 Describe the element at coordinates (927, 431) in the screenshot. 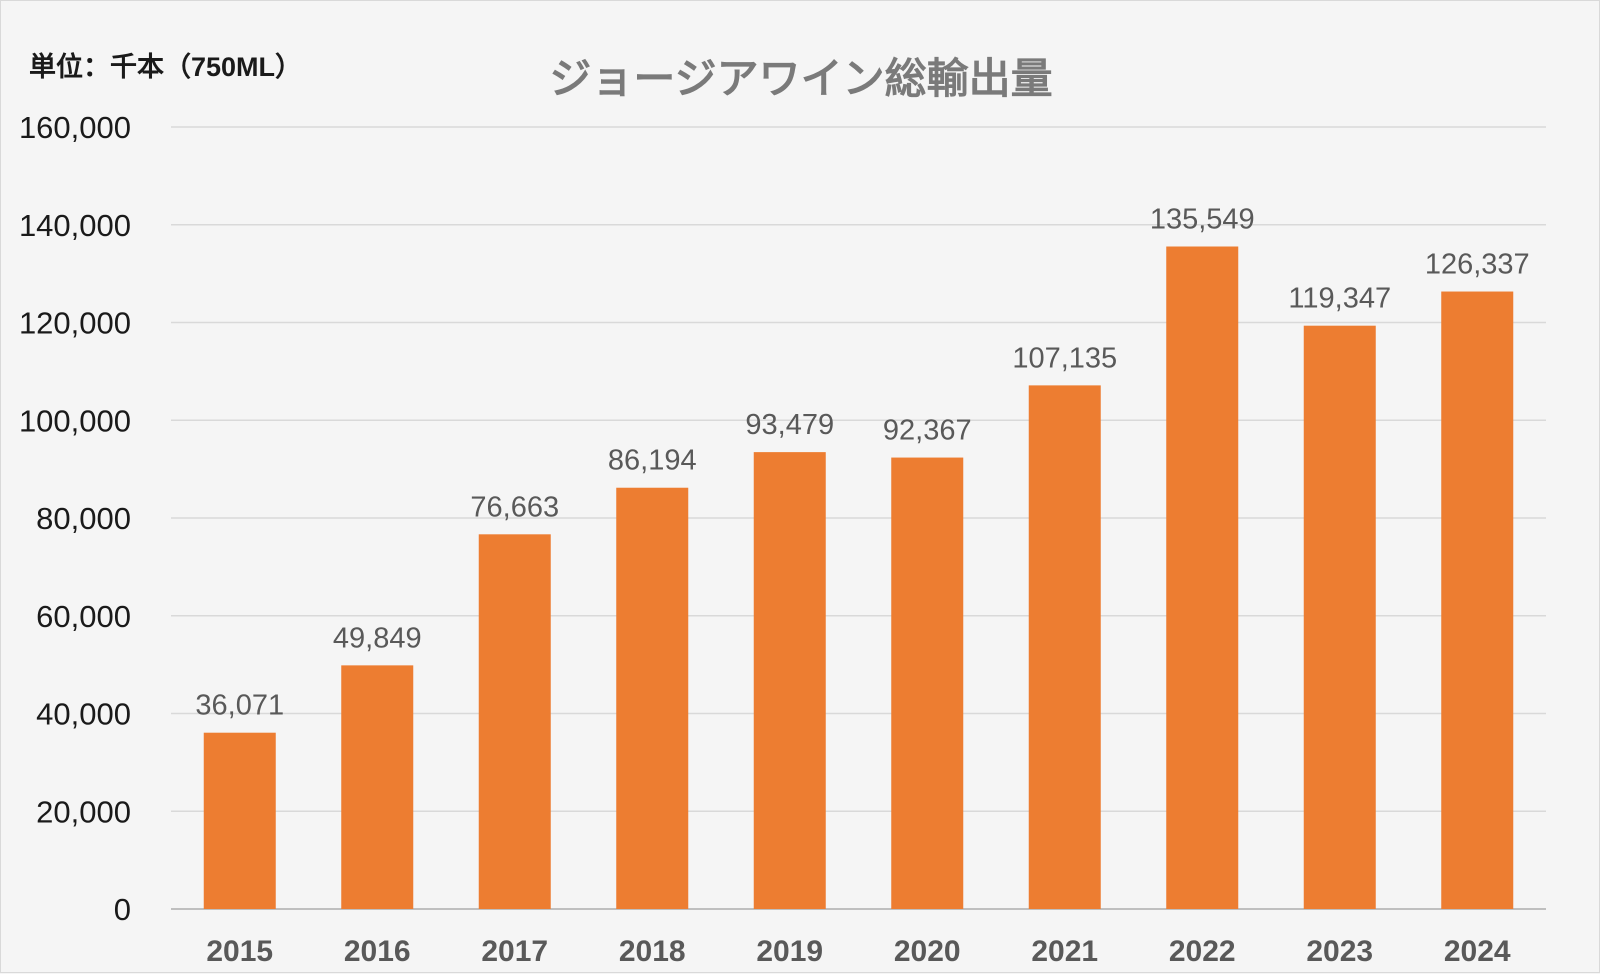

I see `data-label: 92,367` at that location.